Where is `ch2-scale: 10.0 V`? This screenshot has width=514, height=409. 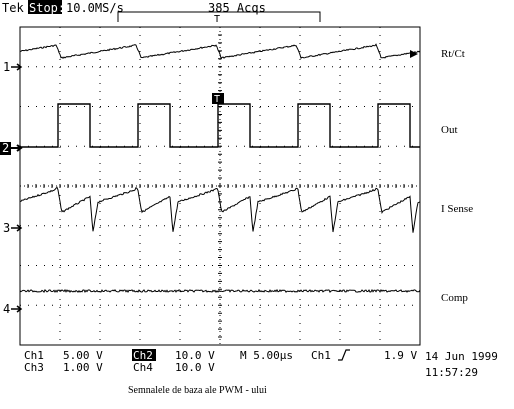 ch2-scale: 10.0 V is located at coordinates (195, 355).